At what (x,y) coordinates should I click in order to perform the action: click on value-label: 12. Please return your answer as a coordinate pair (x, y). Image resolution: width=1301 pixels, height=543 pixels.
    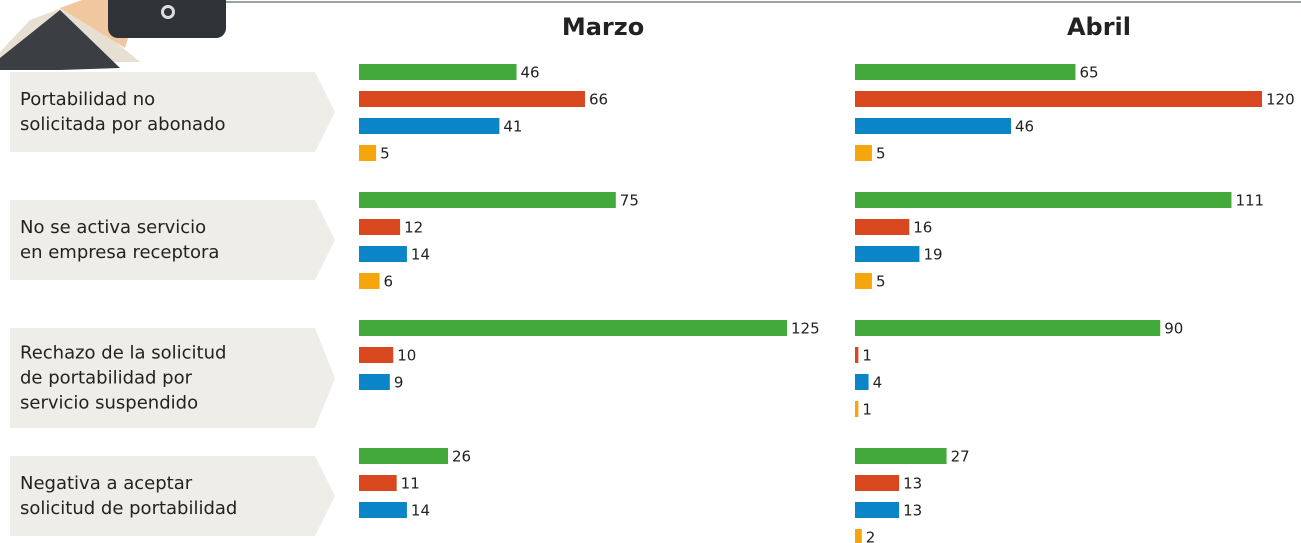
    Looking at the image, I should click on (413, 228).